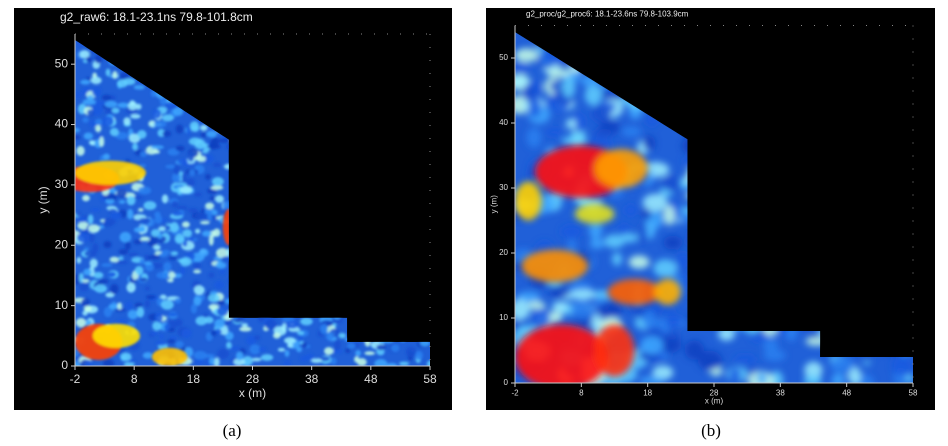  What do you see at coordinates (647, 393) in the screenshot?
I see `x-tick-label: 18` at bounding box center [647, 393].